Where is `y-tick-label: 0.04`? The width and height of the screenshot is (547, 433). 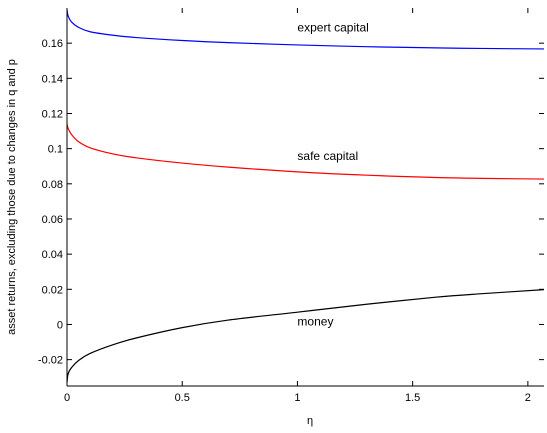
y-tick-label: 0.04 is located at coordinates (52, 255).